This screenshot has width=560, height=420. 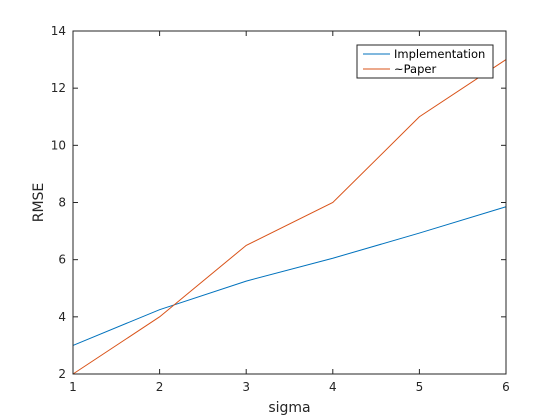 What do you see at coordinates (58, 88) in the screenshot?
I see `y-tick-label: 12` at bounding box center [58, 88].